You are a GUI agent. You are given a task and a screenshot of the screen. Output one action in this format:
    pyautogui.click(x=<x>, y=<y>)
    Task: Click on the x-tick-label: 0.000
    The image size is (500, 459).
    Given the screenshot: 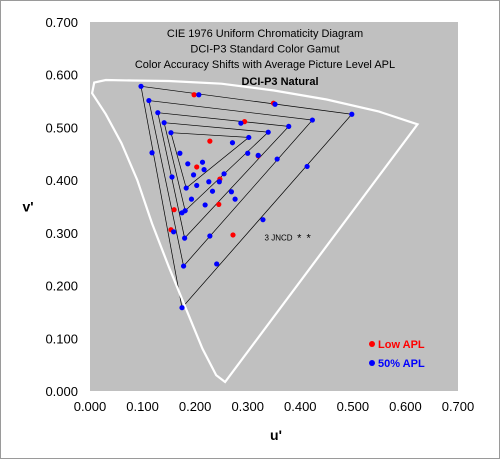 What is the action you would take?
    pyautogui.click(x=90, y=406)
    